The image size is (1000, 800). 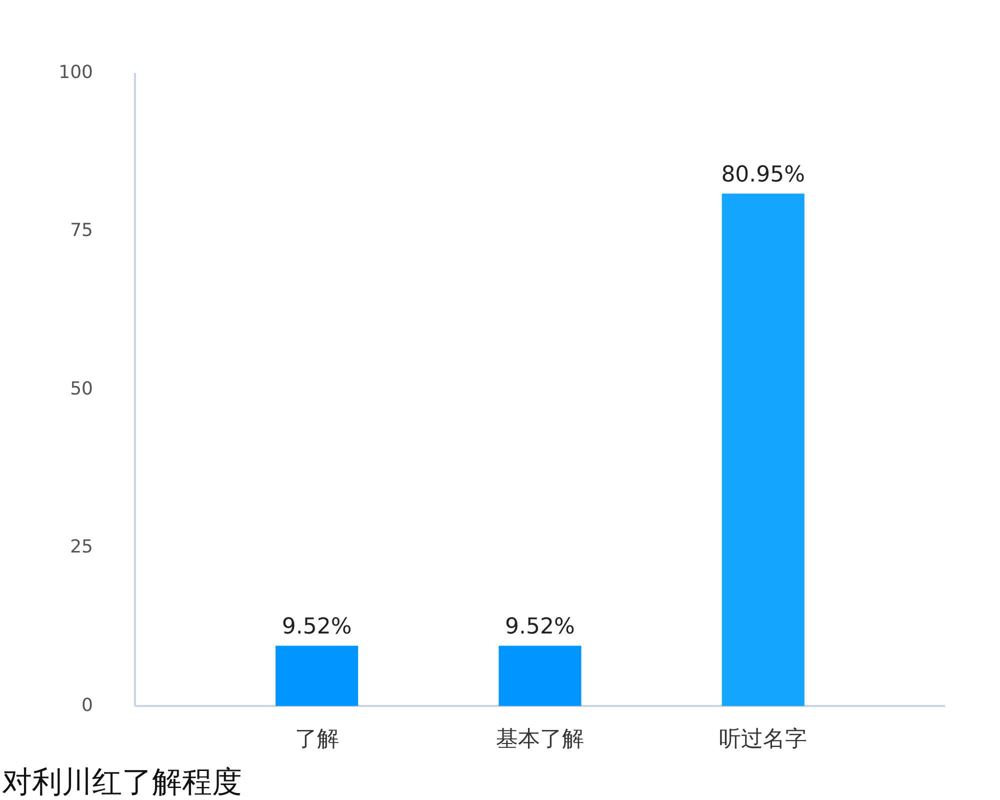 I want to click on x-tick-label: 基本了解, so click(x=540, y=739).